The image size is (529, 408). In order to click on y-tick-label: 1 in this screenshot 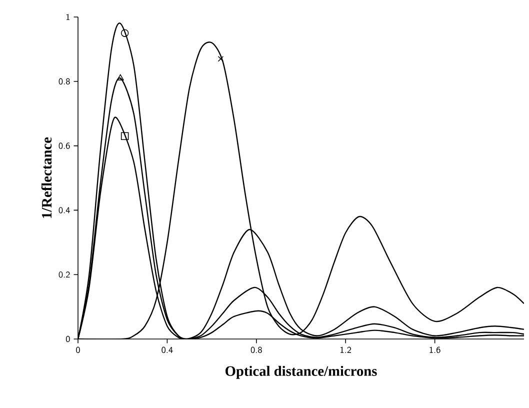, I will do `click(68, 17)`.